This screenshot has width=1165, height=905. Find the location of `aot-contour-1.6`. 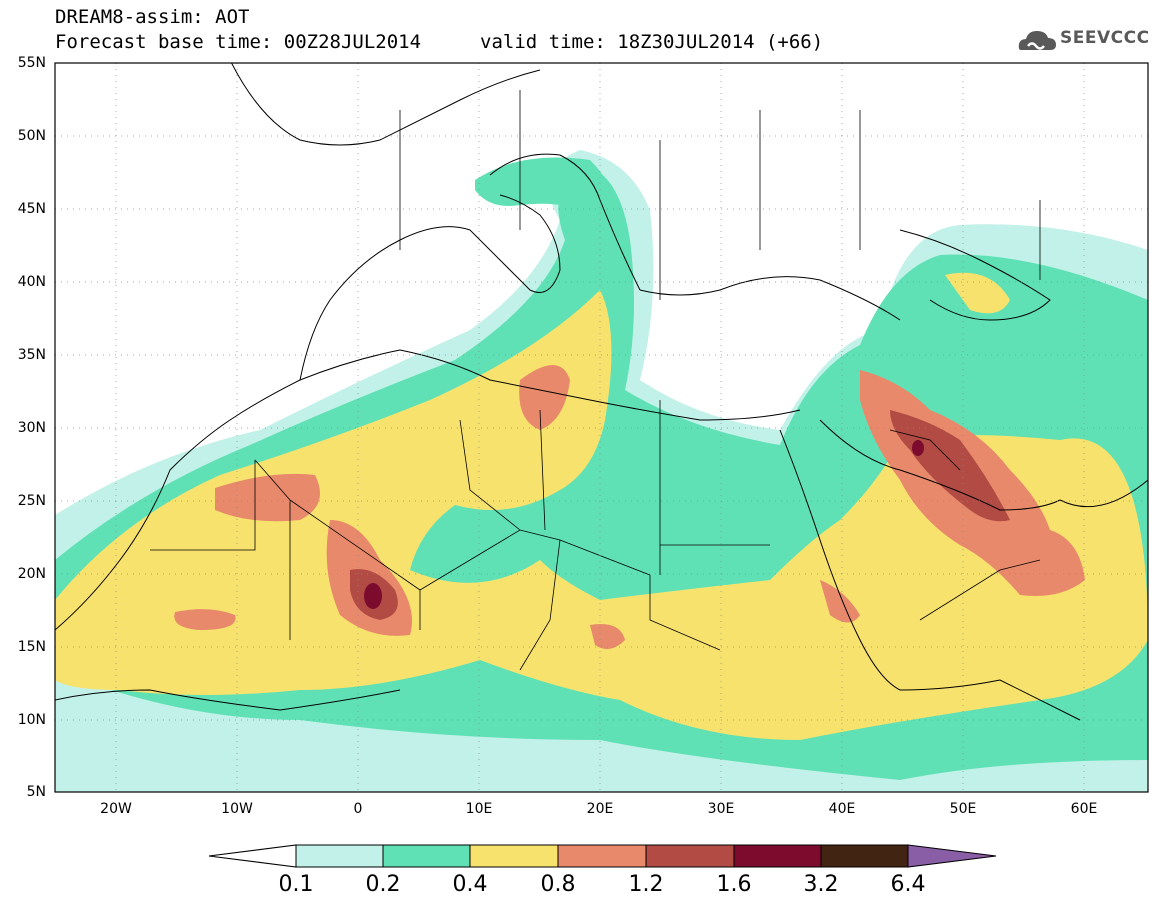

aot-contour-1.6 is located at coordinates (644, 524).